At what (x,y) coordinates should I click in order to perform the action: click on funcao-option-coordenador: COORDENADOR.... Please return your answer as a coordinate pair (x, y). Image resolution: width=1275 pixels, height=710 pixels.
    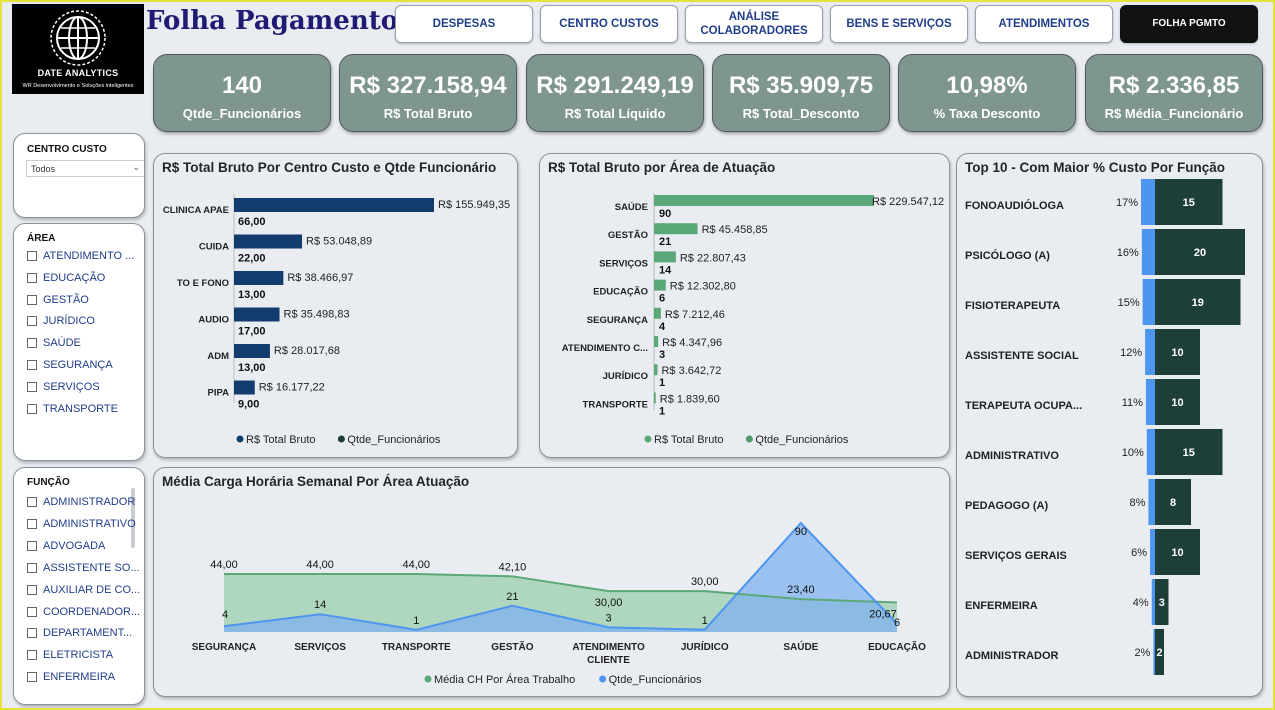
    Looking at the image, I should click on (83, 612).